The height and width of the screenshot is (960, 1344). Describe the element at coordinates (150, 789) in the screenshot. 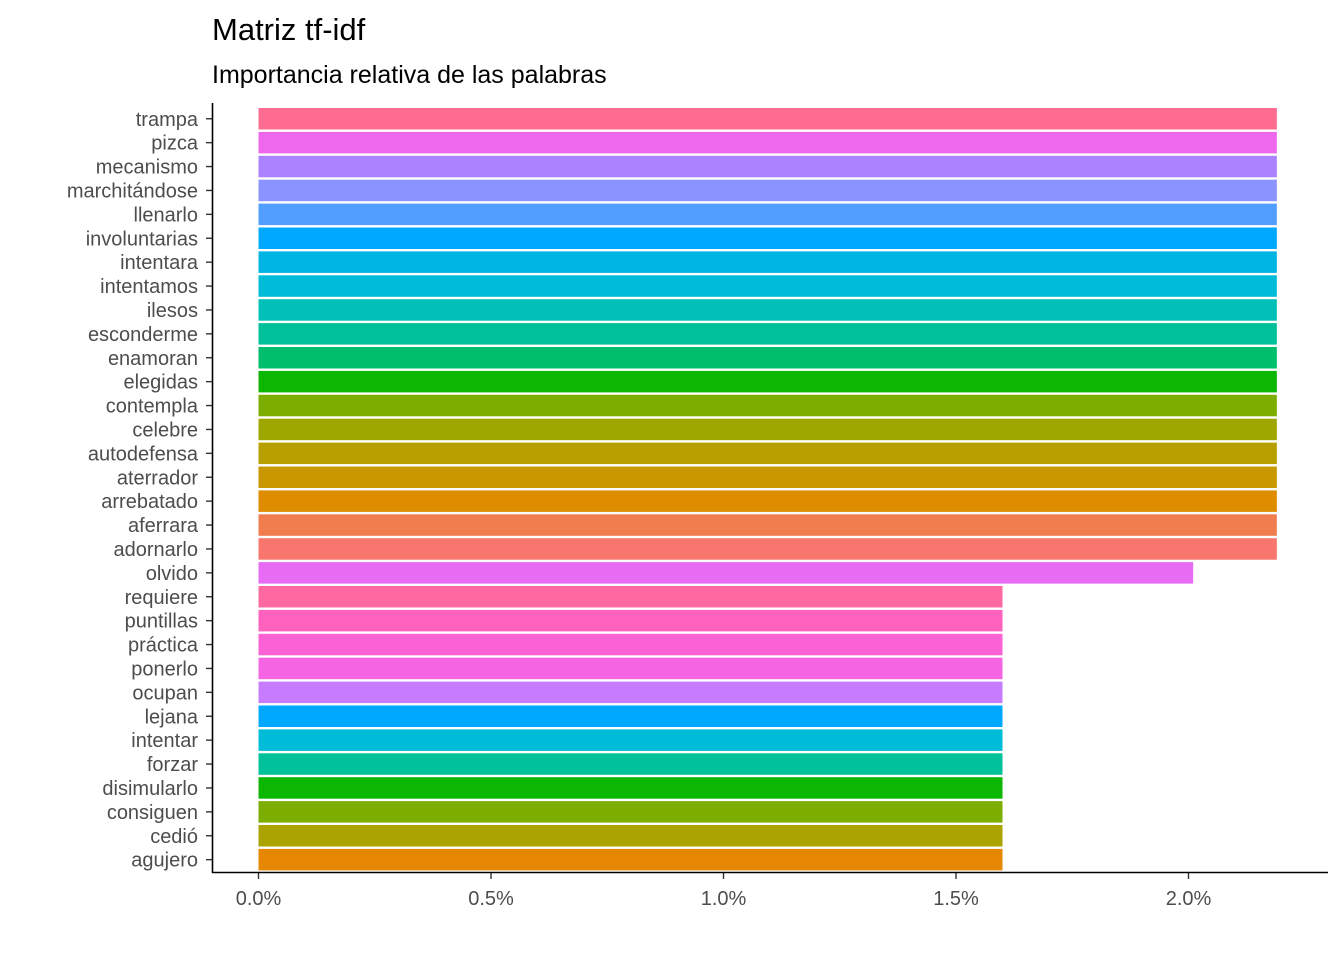

I see `y-tick-label: disimularlo` at that location.